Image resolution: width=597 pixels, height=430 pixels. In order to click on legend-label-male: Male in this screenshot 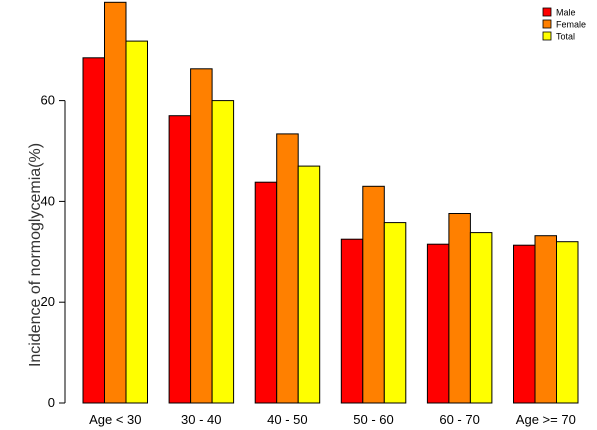, I will do `click(566, 13)`.